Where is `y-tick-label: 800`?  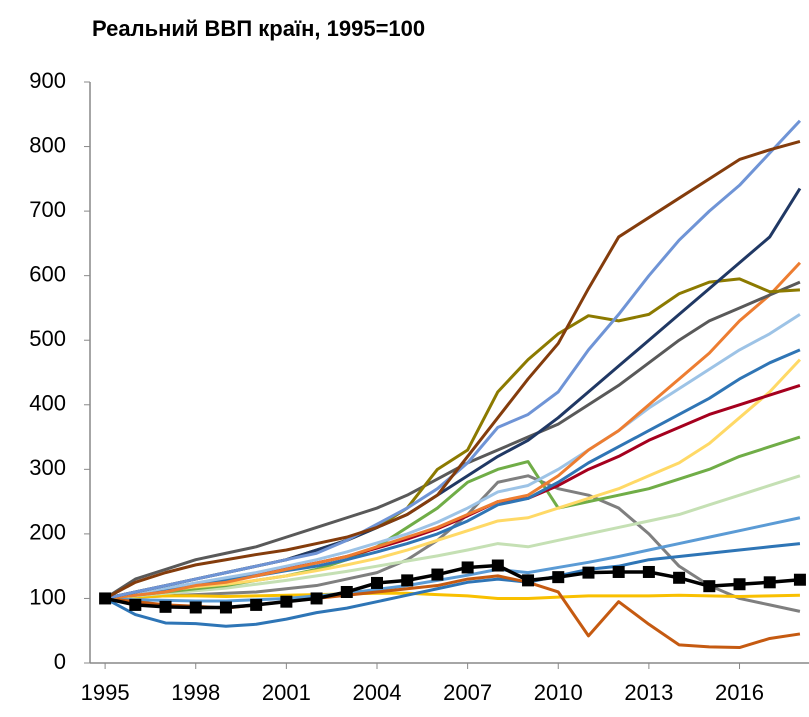
y-tick-label: 800 is located at coordinates (47, 144).